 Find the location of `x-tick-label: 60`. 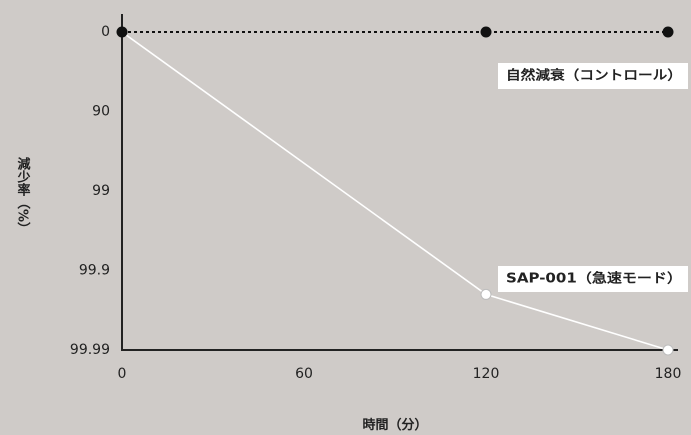

x-tick-label: 60 is located at coordinates (304, 374).